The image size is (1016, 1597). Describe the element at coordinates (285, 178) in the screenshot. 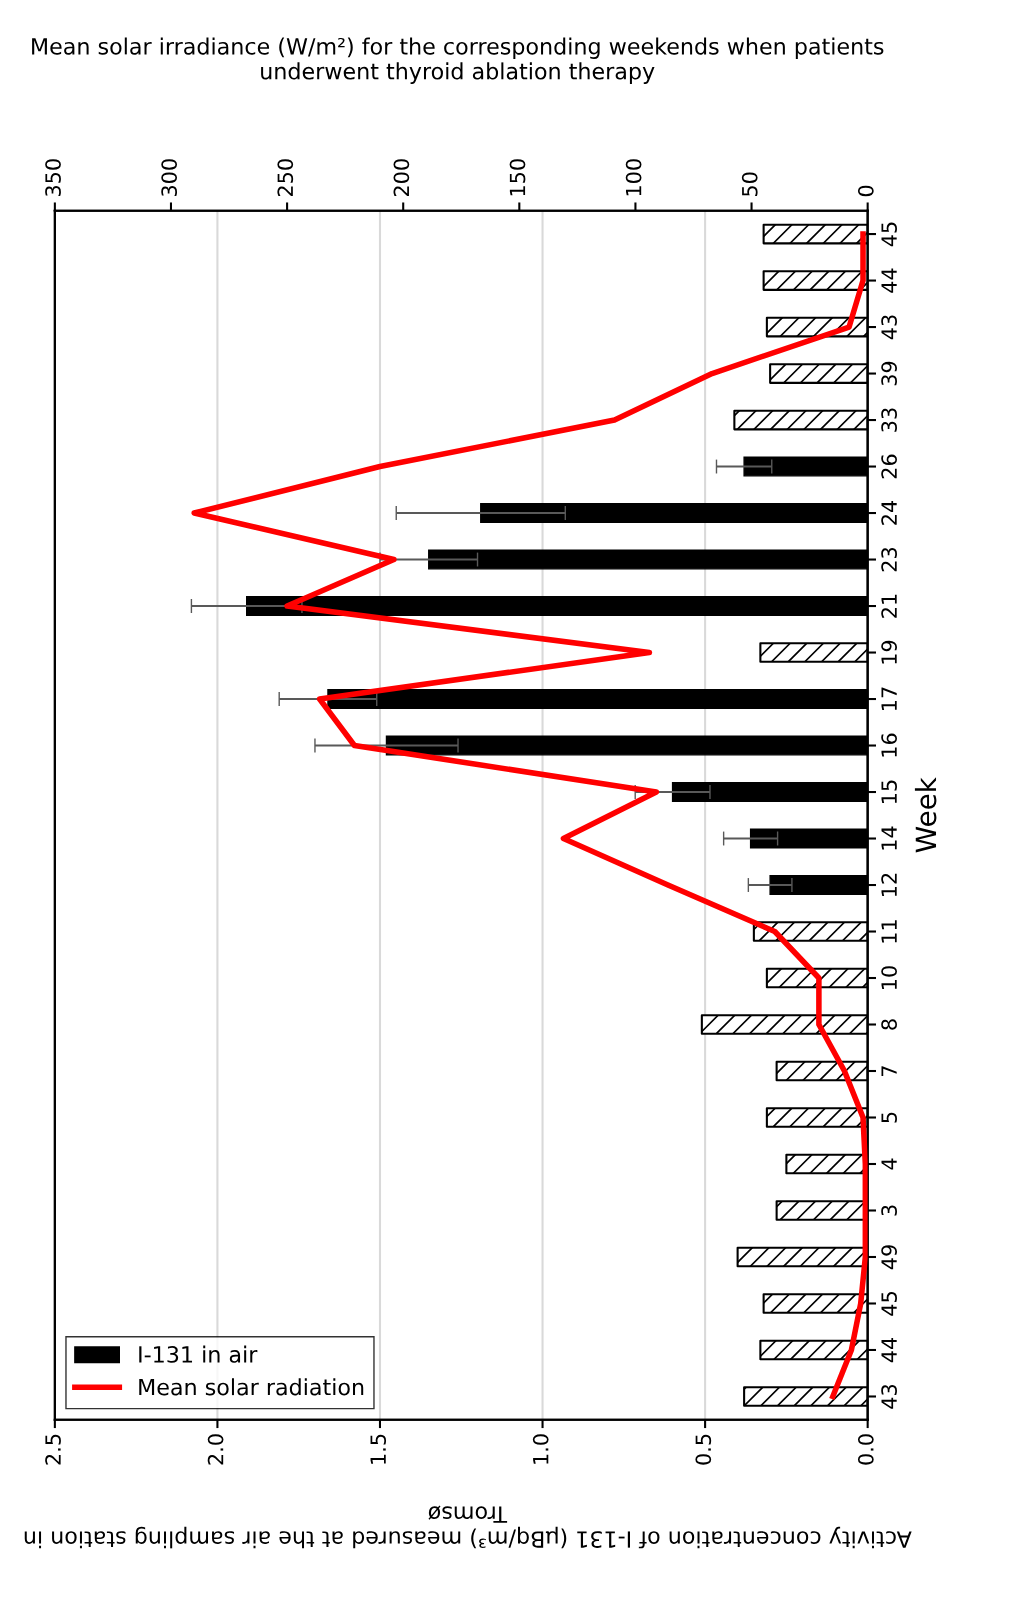

I see `x2-tick-label: 250` at that location.